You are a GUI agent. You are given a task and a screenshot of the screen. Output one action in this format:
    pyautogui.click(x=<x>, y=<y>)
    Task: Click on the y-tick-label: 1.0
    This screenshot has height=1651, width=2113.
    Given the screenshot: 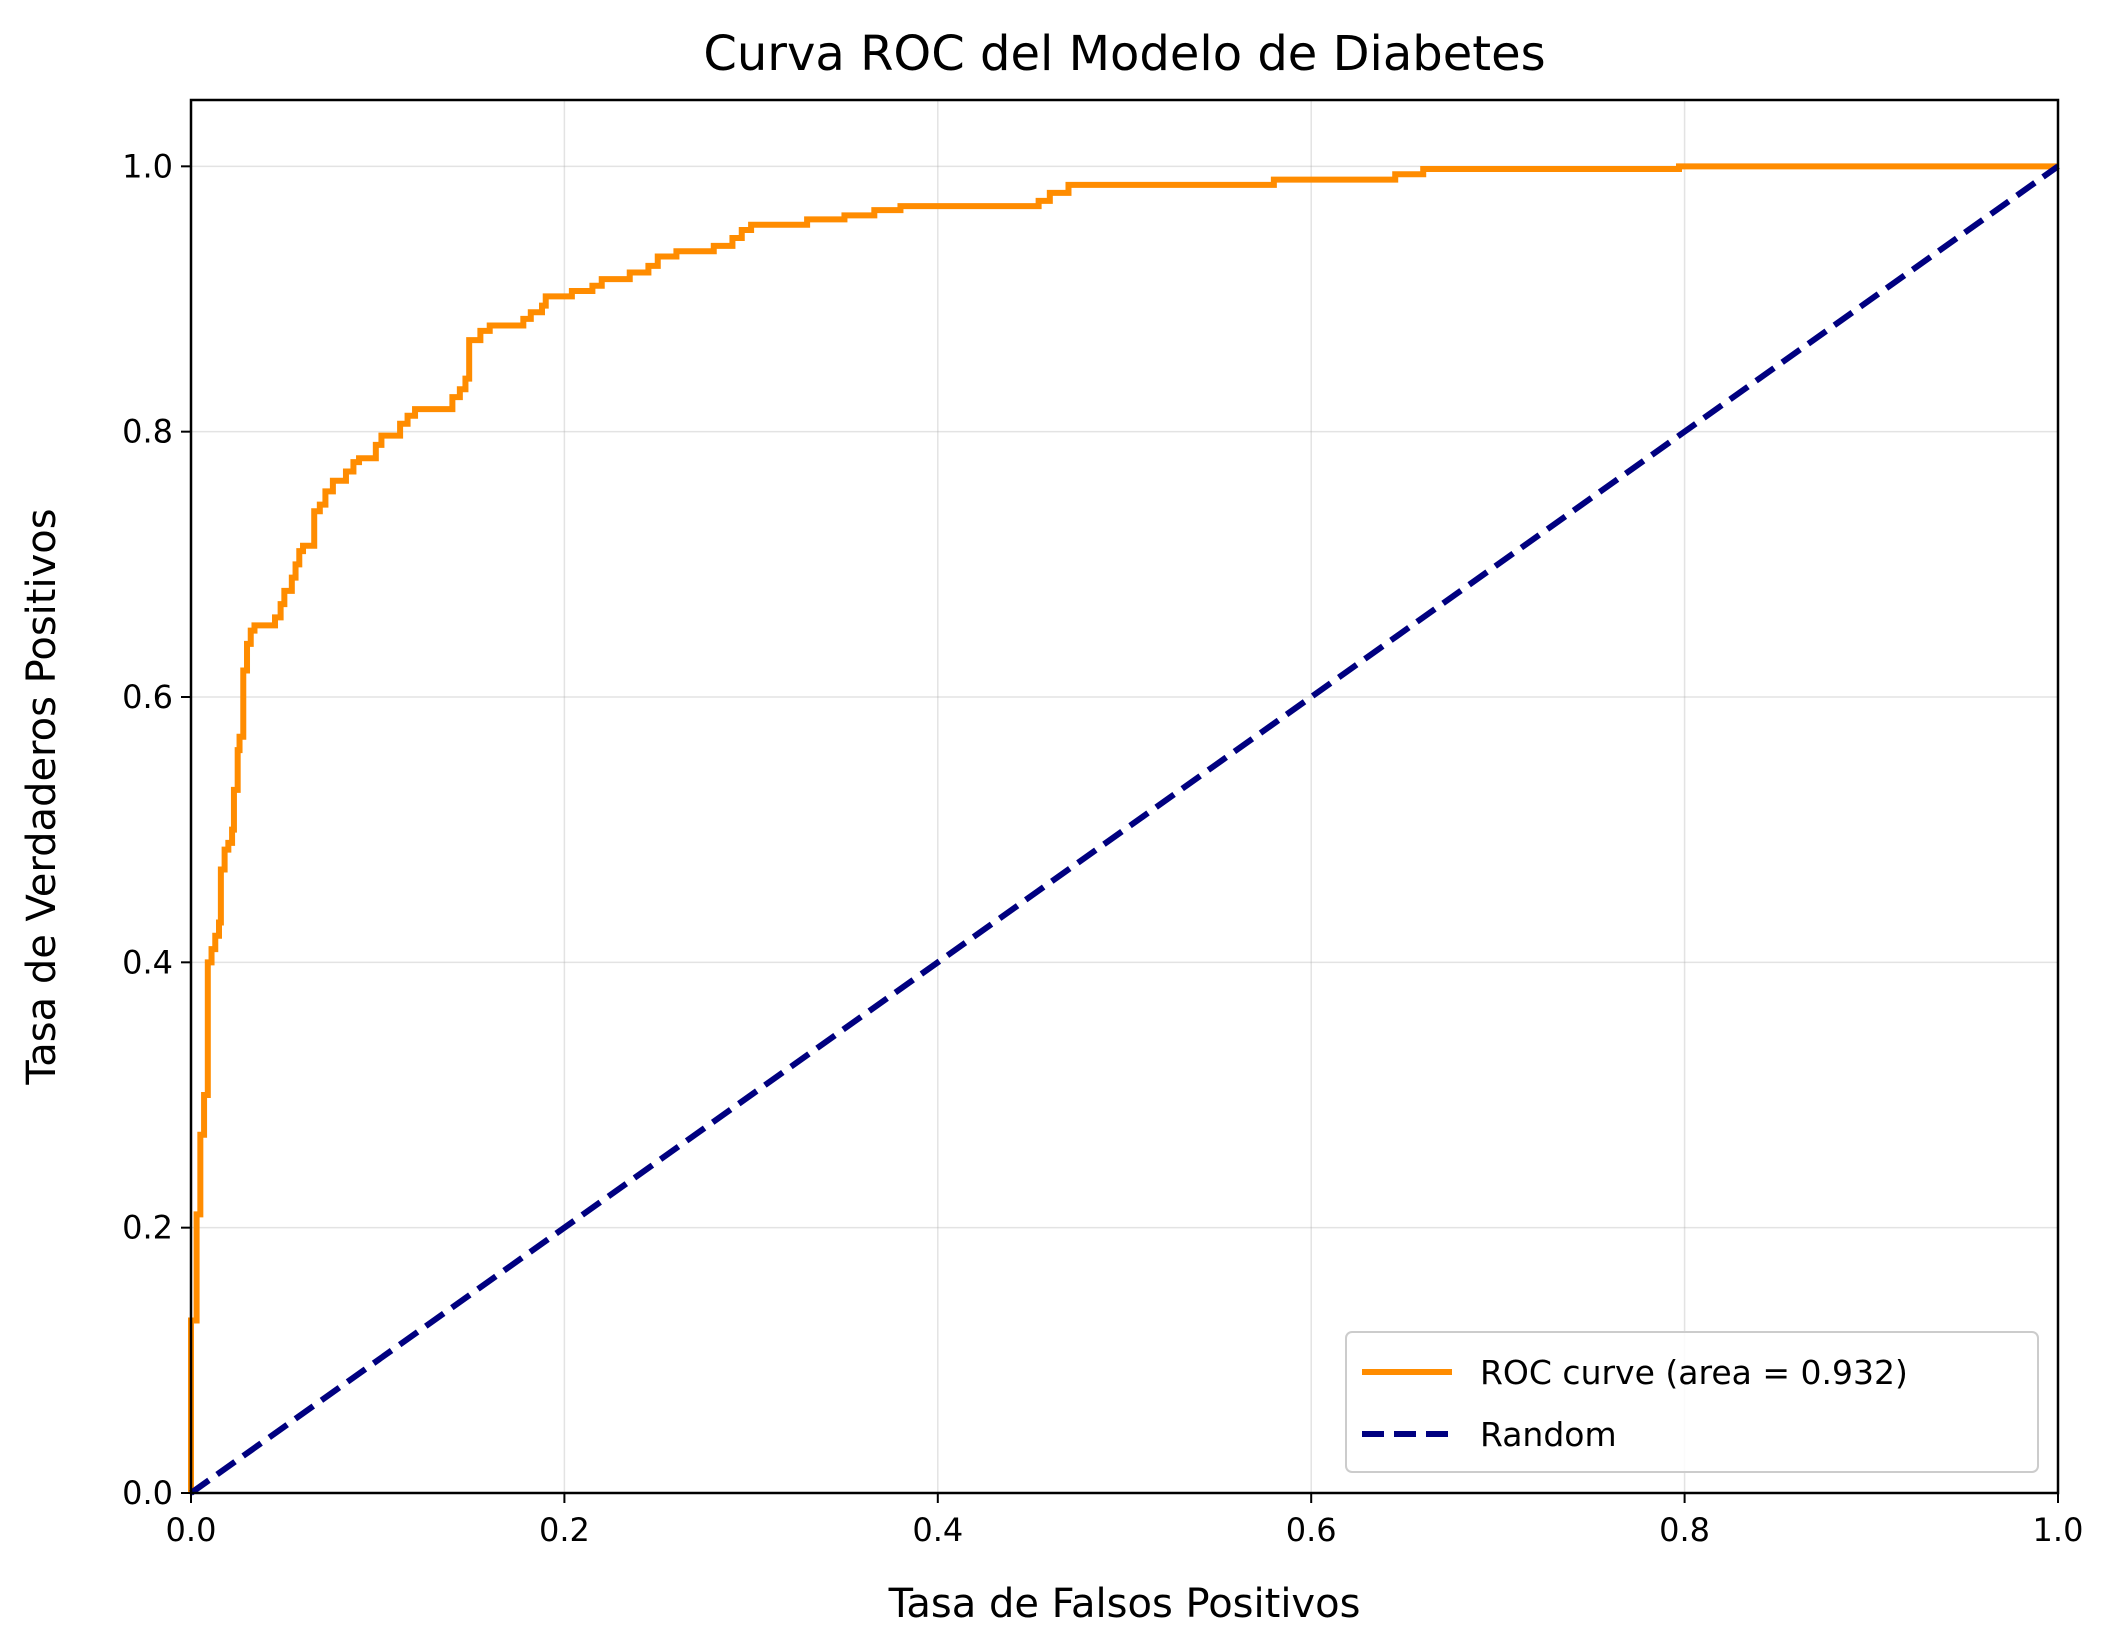 What is the action you would take?
    pyautogui.click(x=147, y=166)
    